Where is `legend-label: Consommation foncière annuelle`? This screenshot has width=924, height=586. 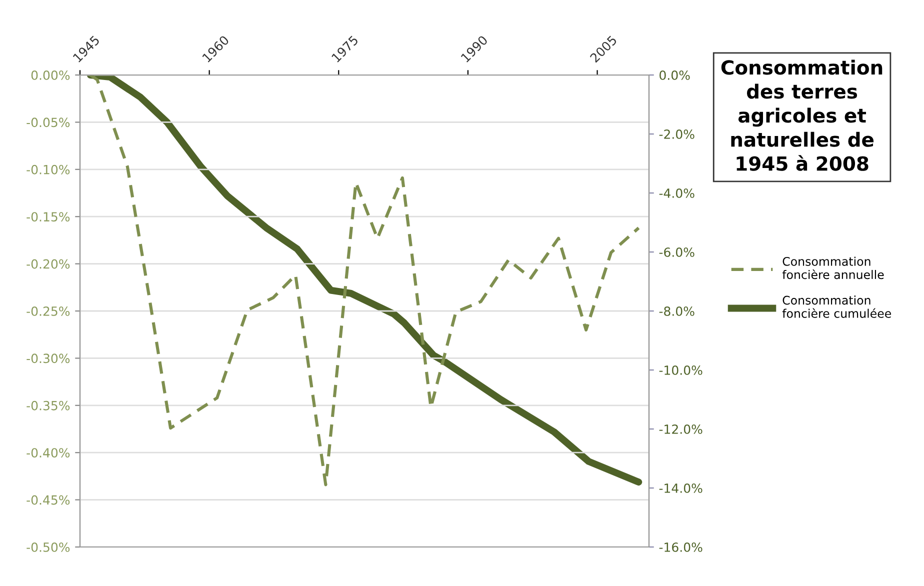
legend-label: Consommation foncière annuelle is located at coordinates (833, 268).